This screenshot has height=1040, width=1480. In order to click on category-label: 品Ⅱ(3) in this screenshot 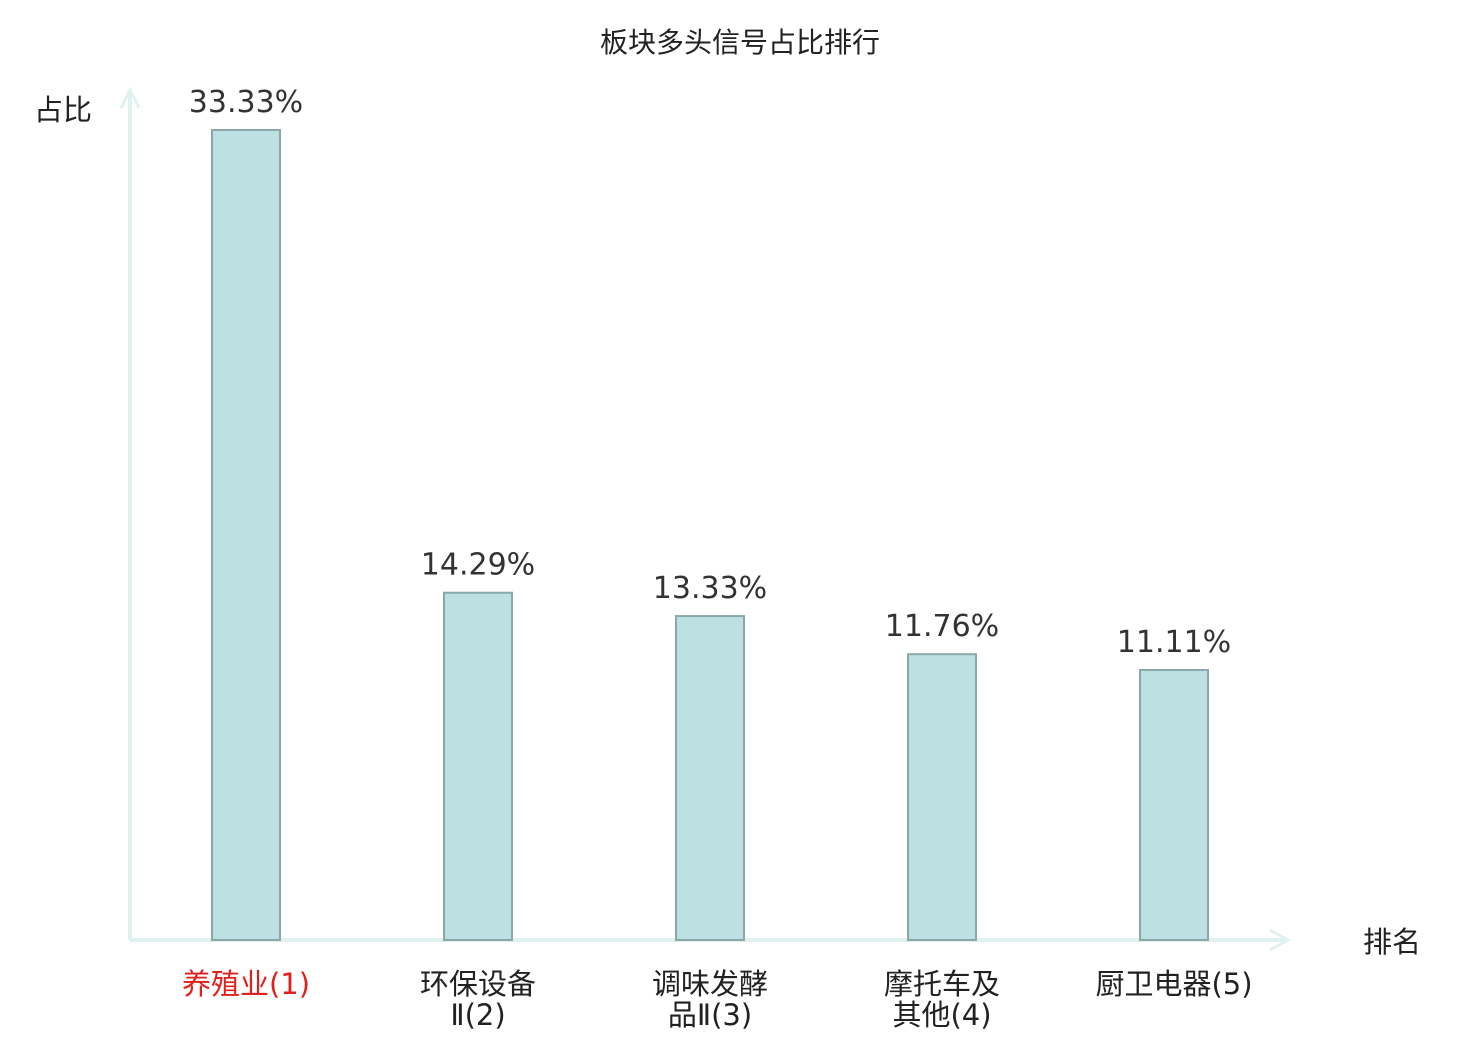, I will do `click(710, 1015)`.